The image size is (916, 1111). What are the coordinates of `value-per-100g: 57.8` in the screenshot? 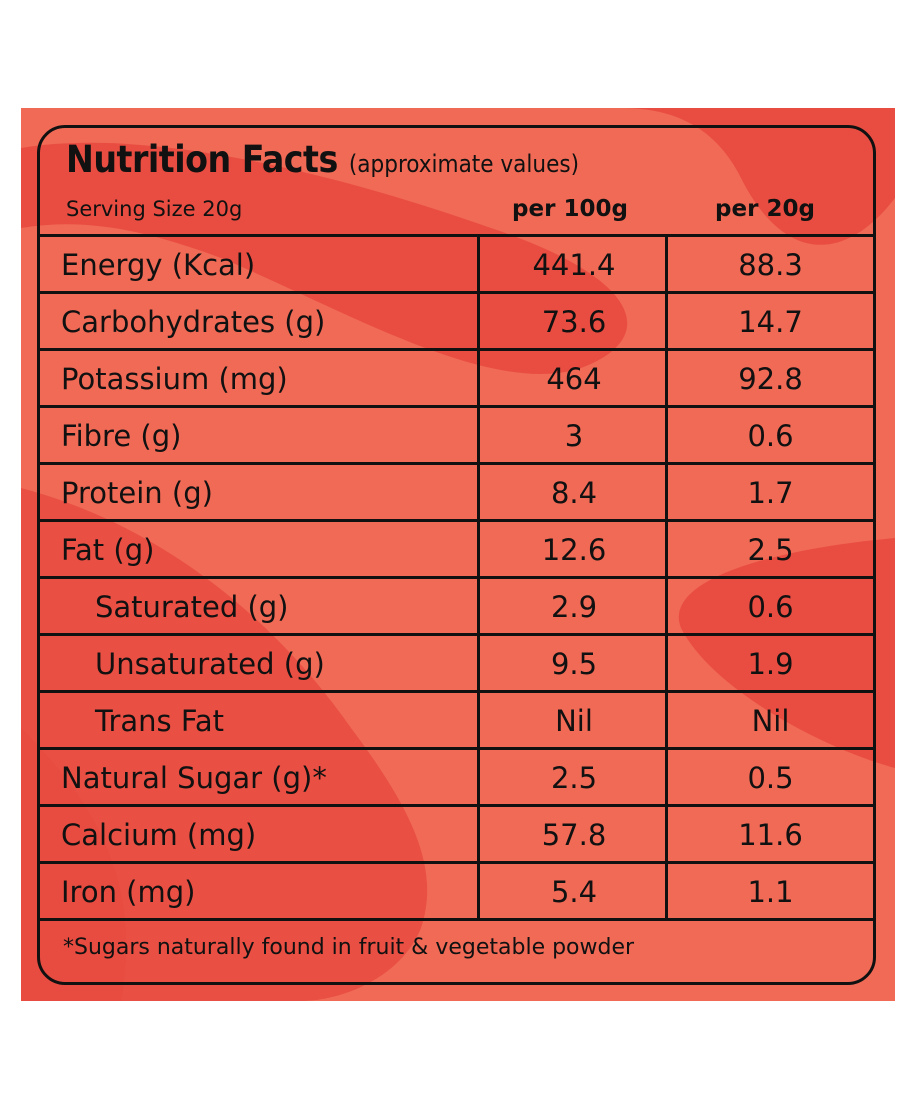 It's located at (572, 834).